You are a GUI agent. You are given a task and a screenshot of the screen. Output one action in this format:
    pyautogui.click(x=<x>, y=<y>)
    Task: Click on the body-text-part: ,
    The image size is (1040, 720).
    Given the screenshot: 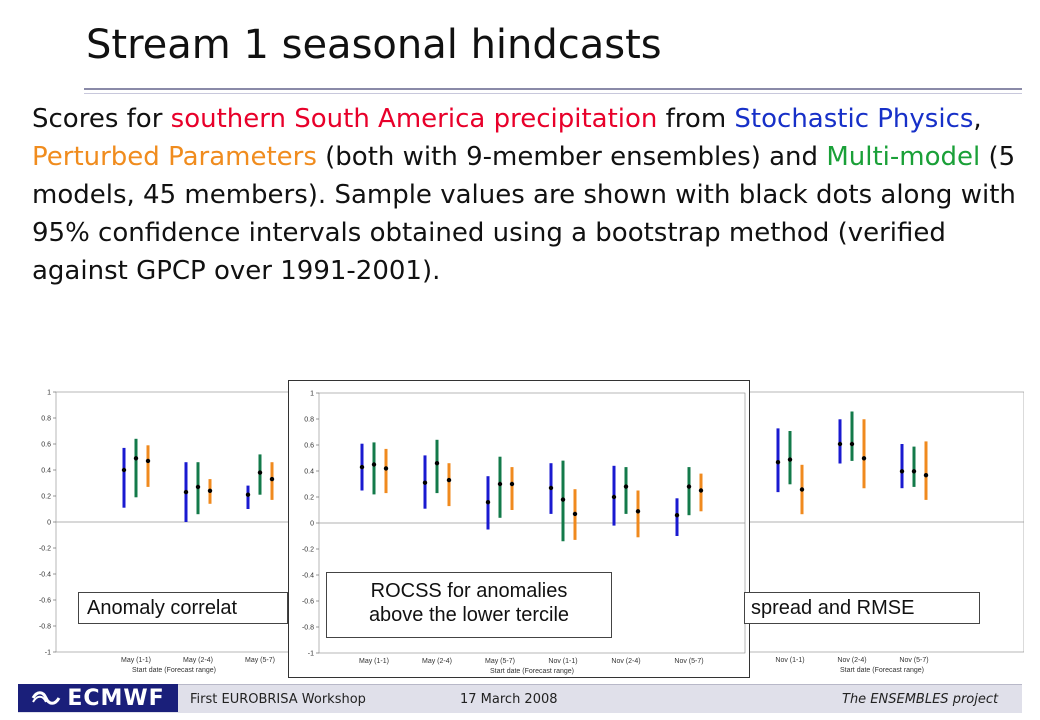 What is the action you would take?
    pyautogui.click(x=977, y=119)
    